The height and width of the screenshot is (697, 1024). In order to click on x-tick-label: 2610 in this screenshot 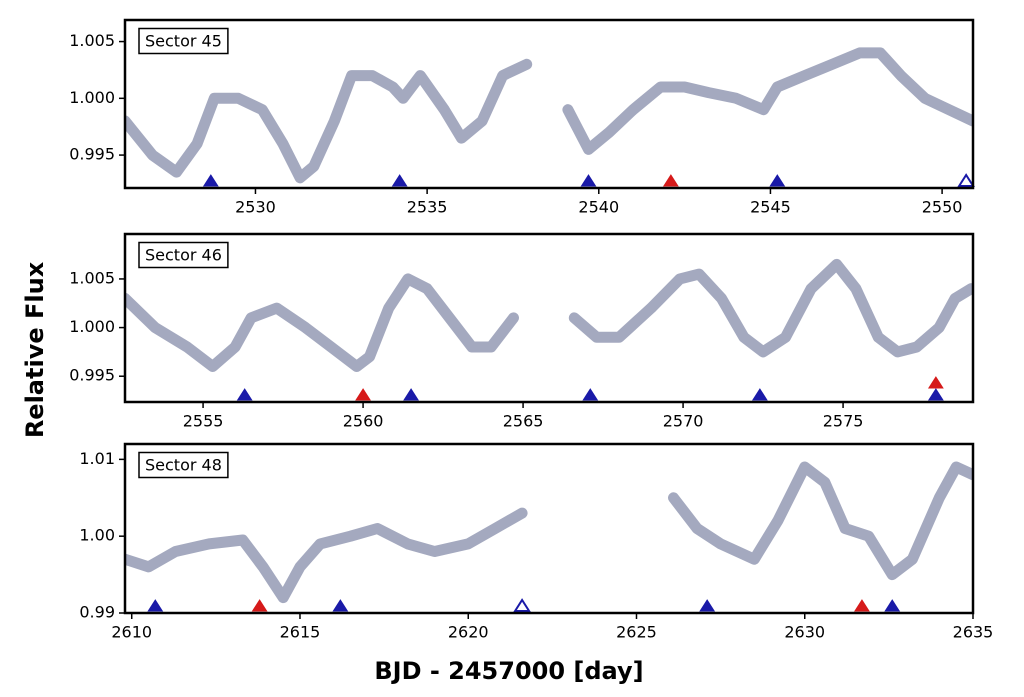, I will do `click(131, 632)`.